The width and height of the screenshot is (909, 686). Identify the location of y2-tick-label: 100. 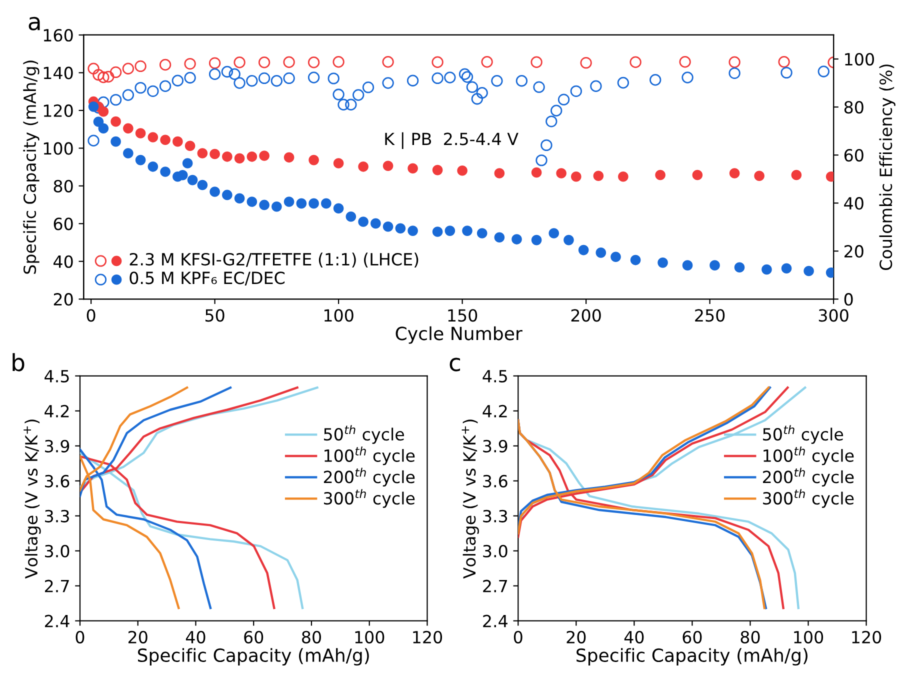
(859, 59).